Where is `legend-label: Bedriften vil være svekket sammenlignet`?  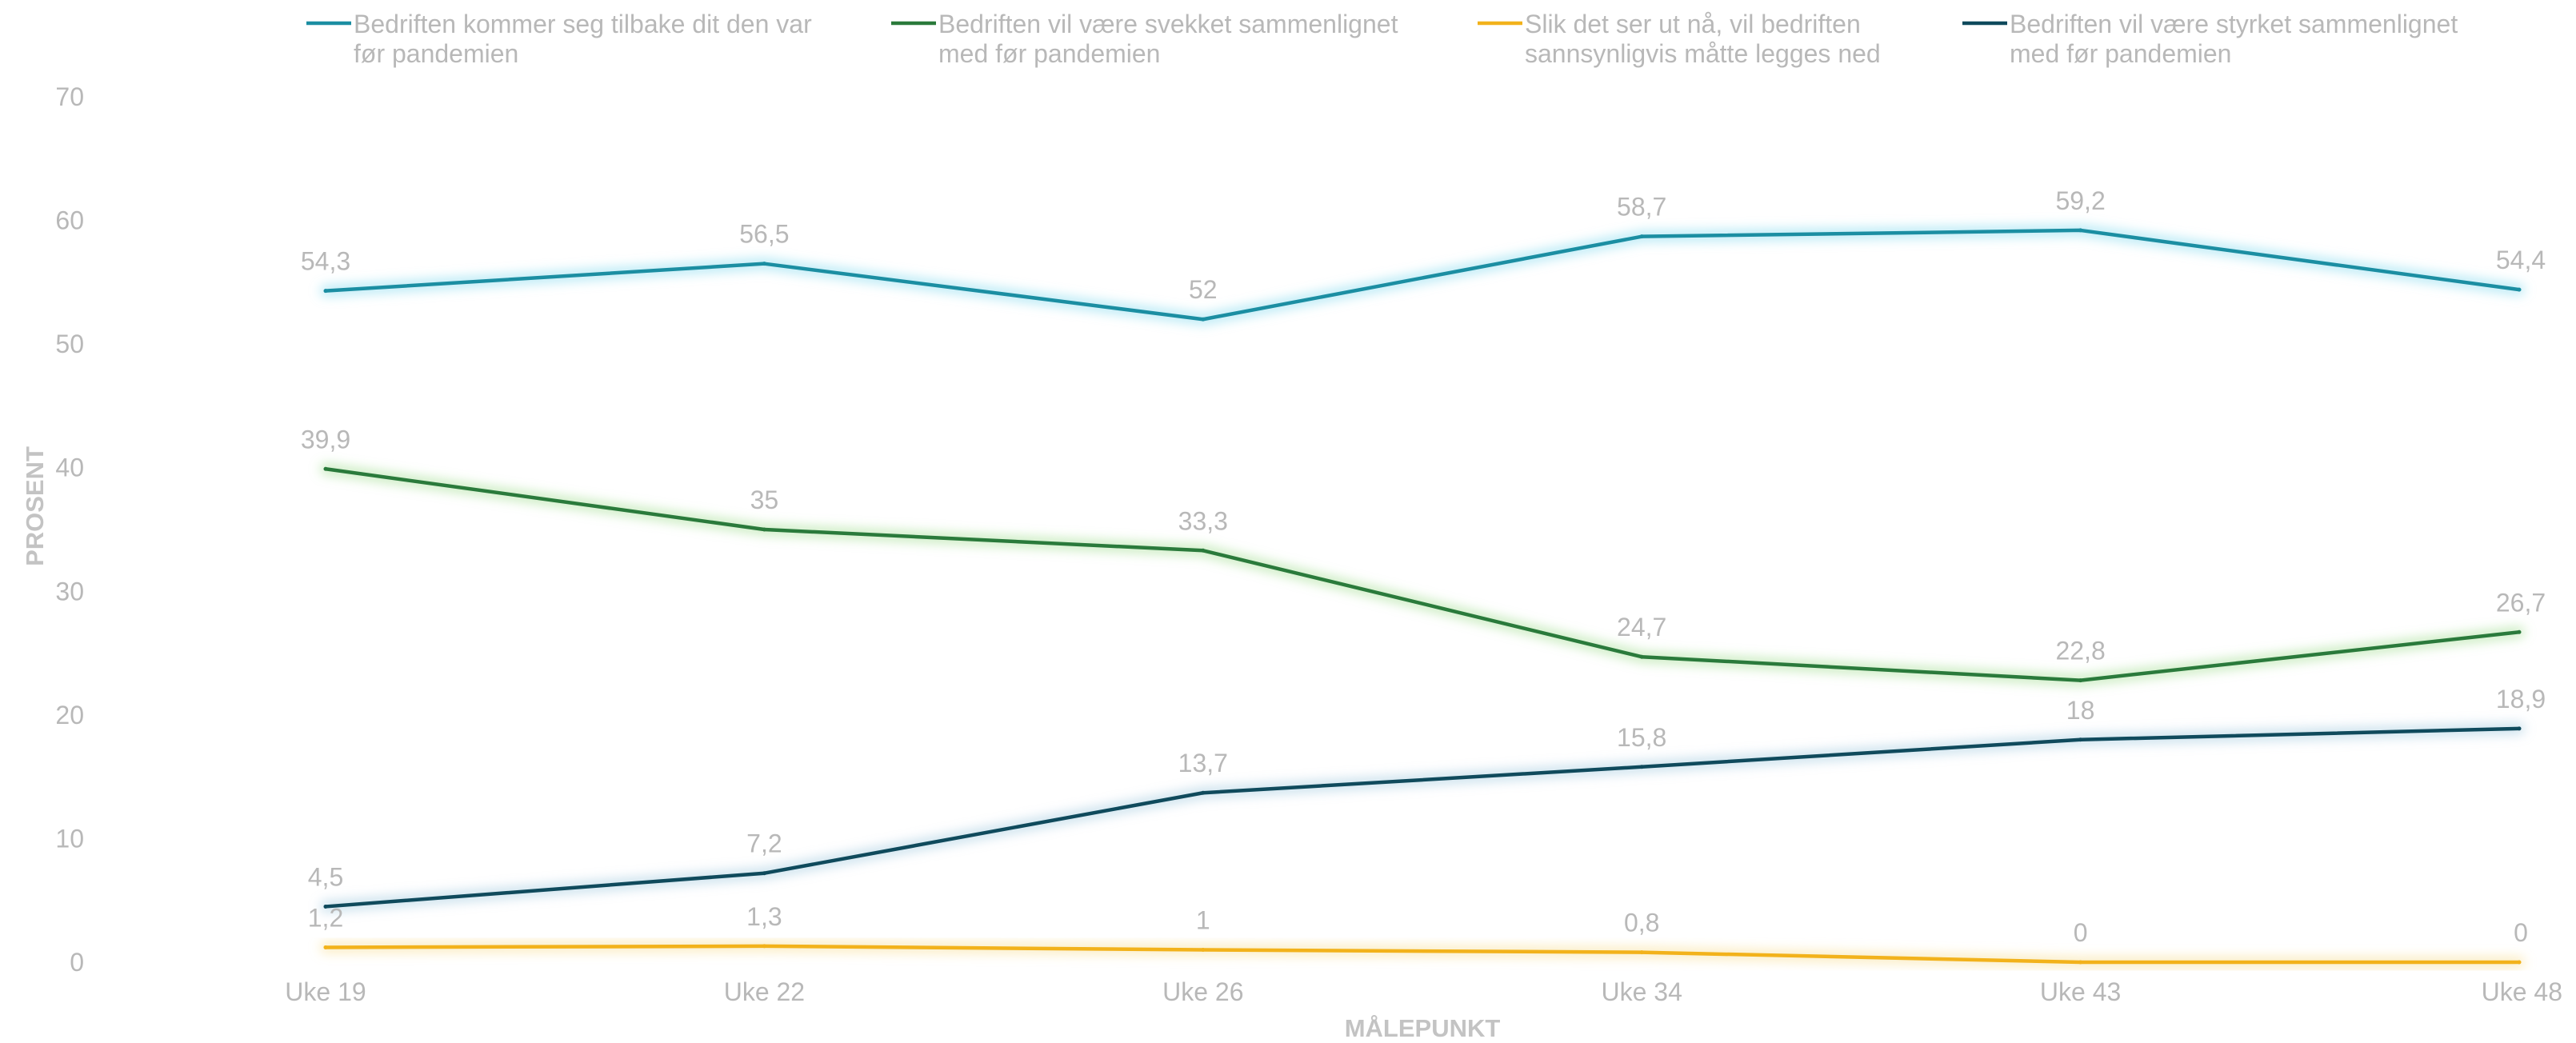
legend-label: Bedriften vil være svekket sammenlignet is located at coordinates (1168, 24).